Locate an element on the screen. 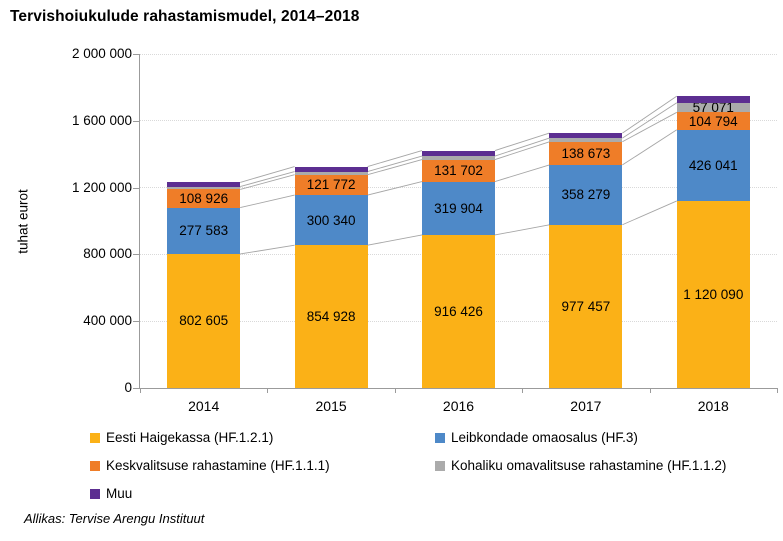  bar-value-label: 916 426 is located at coordinates (458, 311).